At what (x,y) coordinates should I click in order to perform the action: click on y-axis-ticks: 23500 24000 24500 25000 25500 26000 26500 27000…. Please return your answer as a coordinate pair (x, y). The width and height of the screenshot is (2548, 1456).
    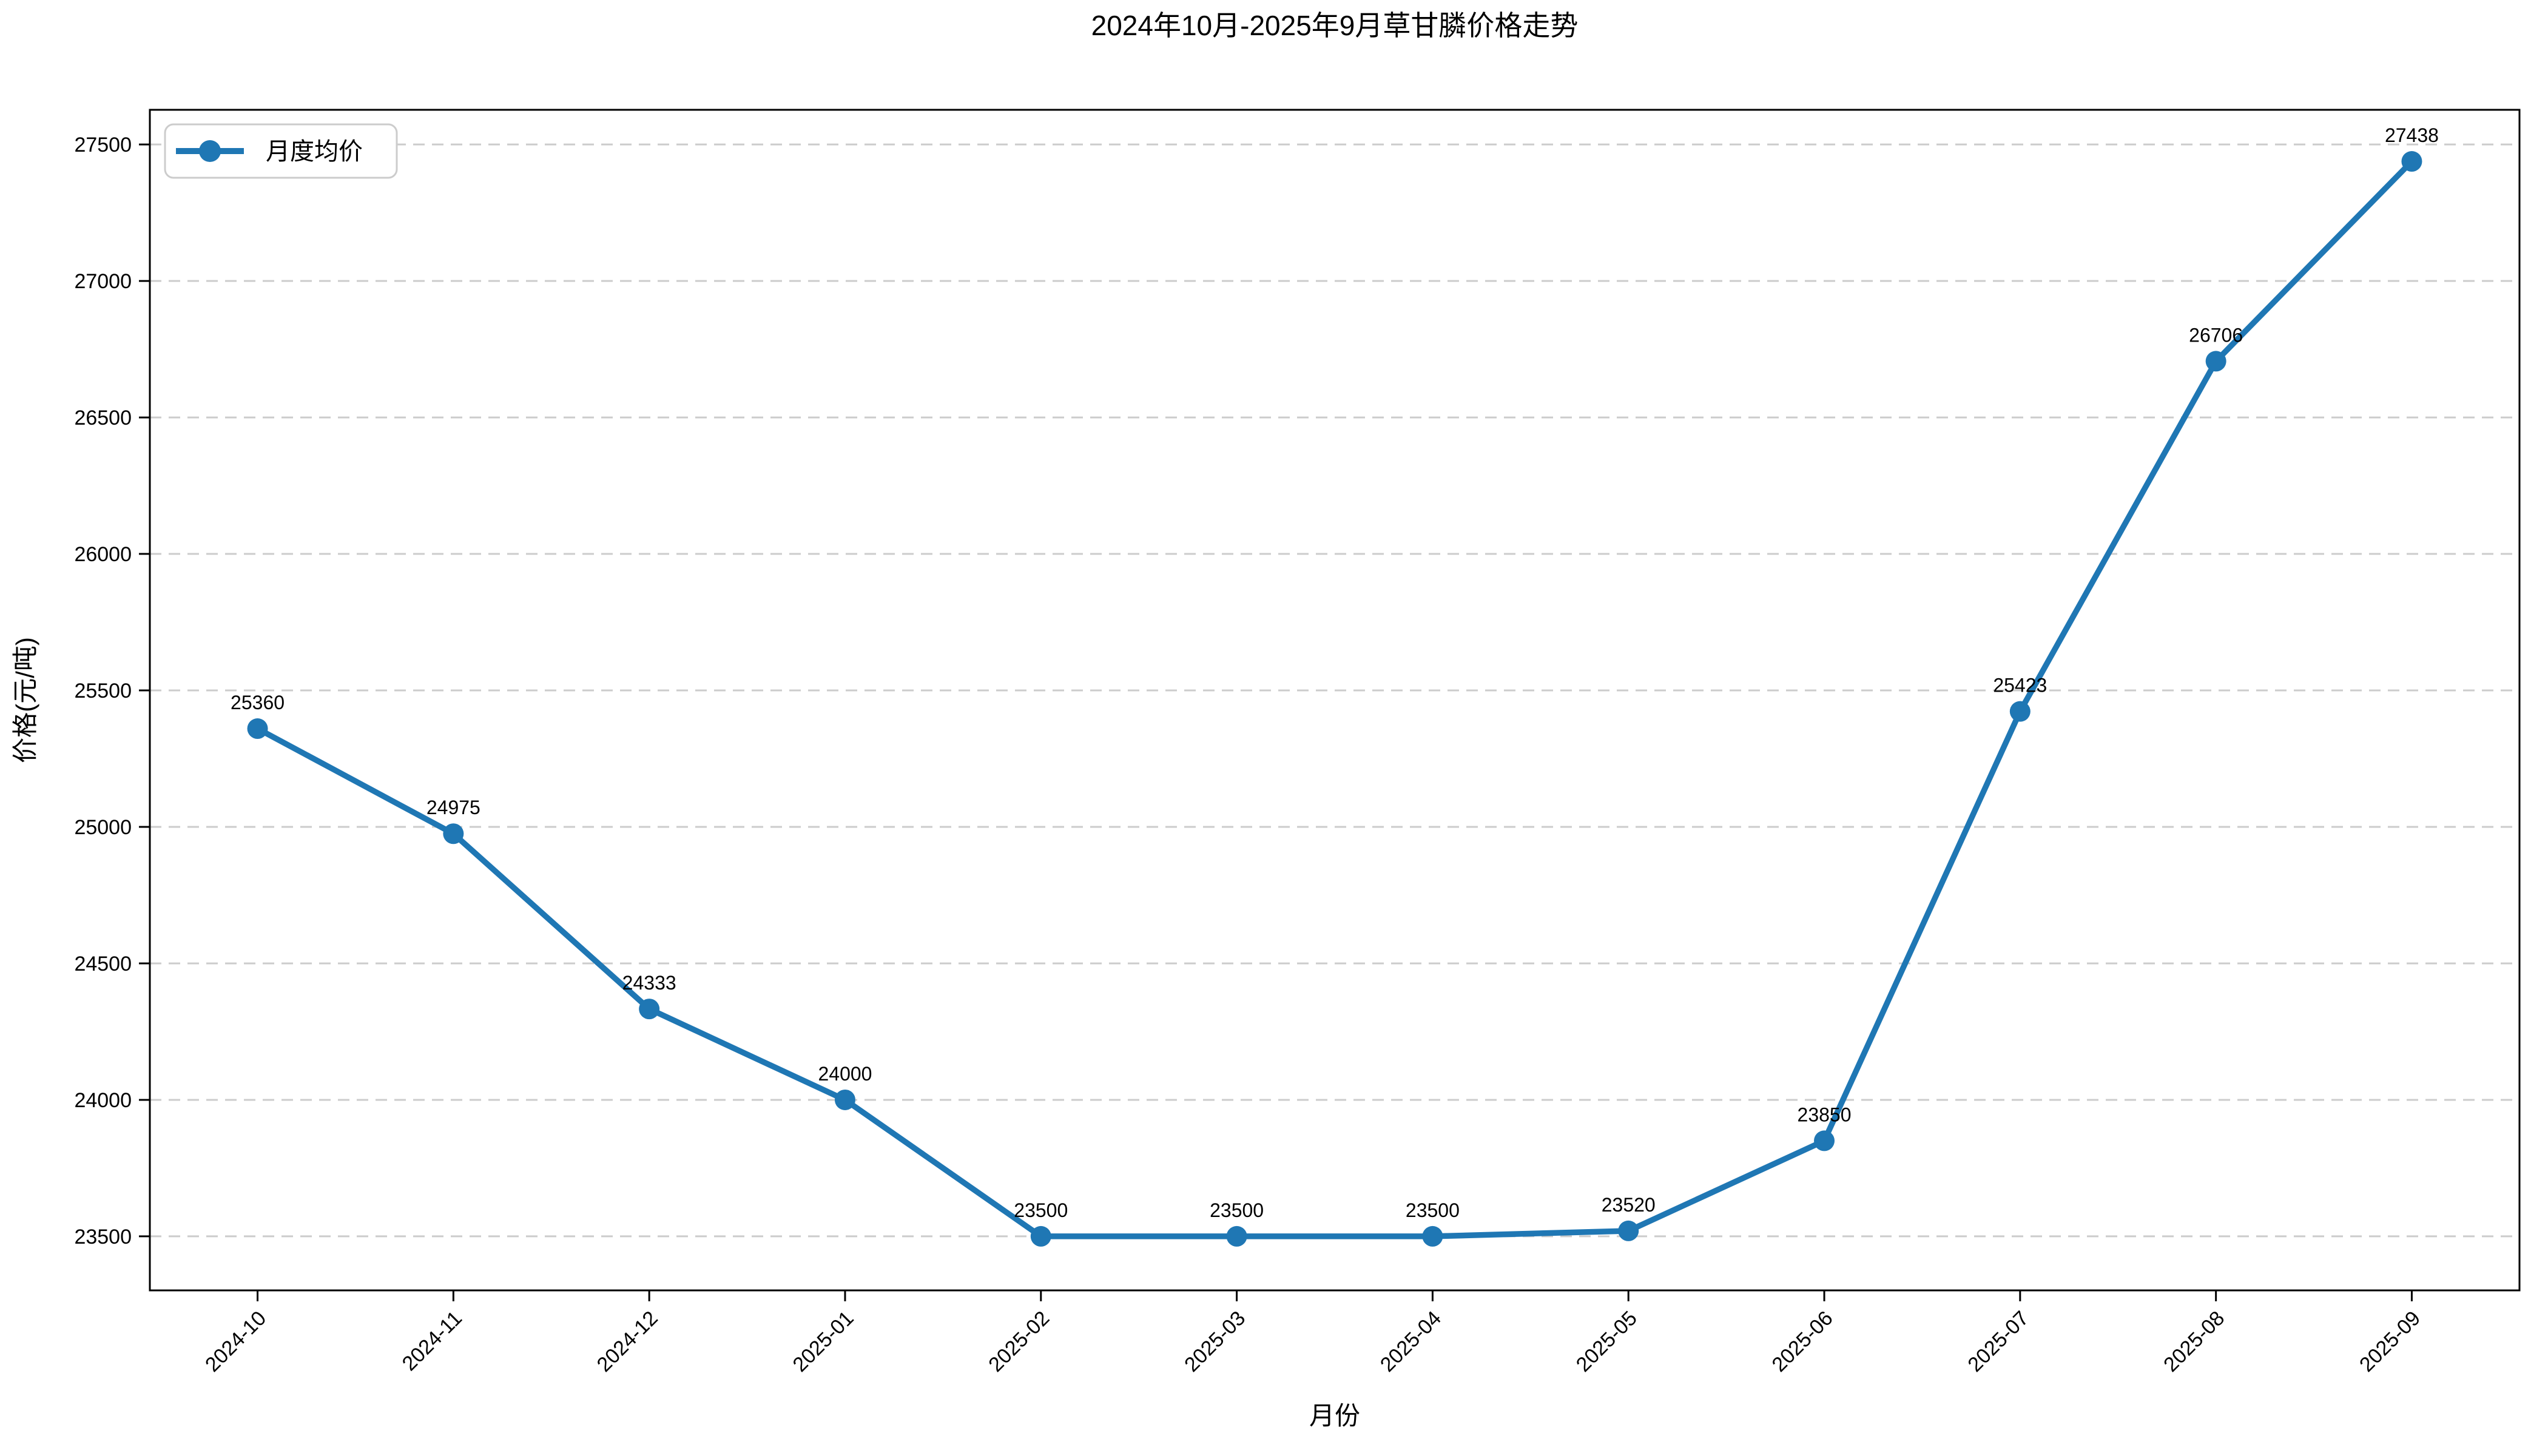
    Looking at the image, I should click on (112, 691).